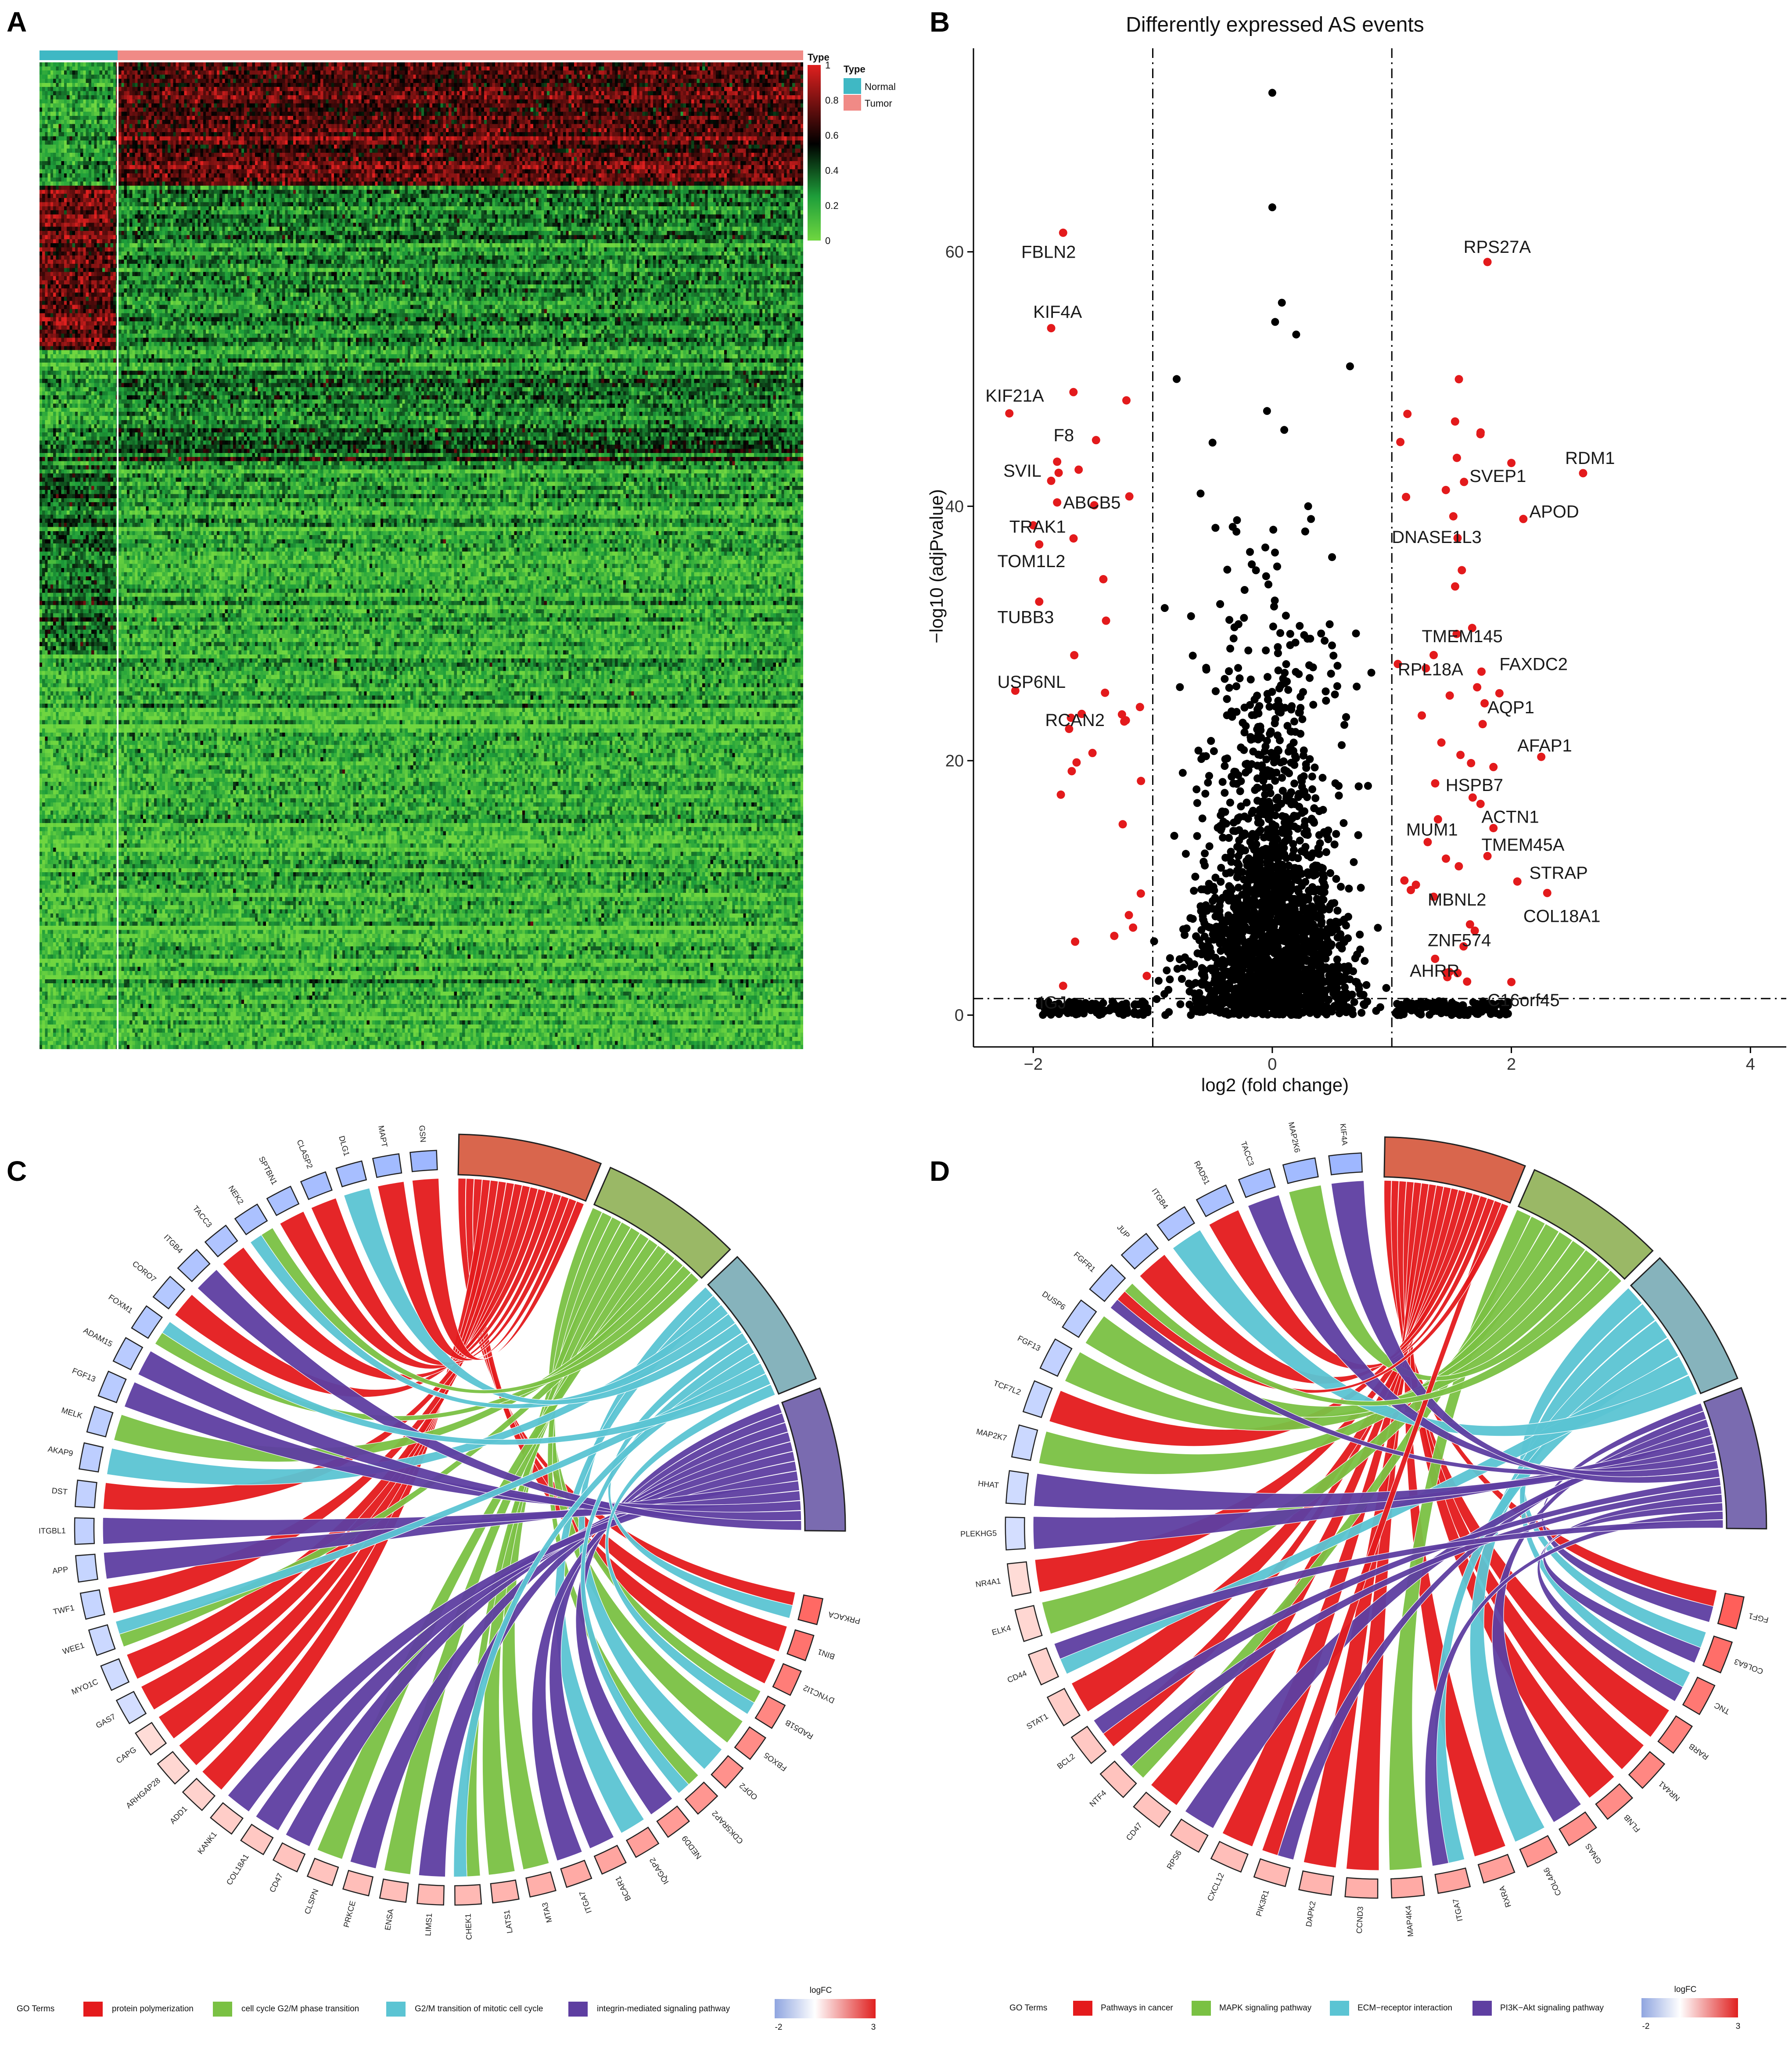 The image size is (1792, 2053). Describe the element at coordinates (468, 1926) in the screenshot. I see `gene-ring-label: CHEK1` at that location.